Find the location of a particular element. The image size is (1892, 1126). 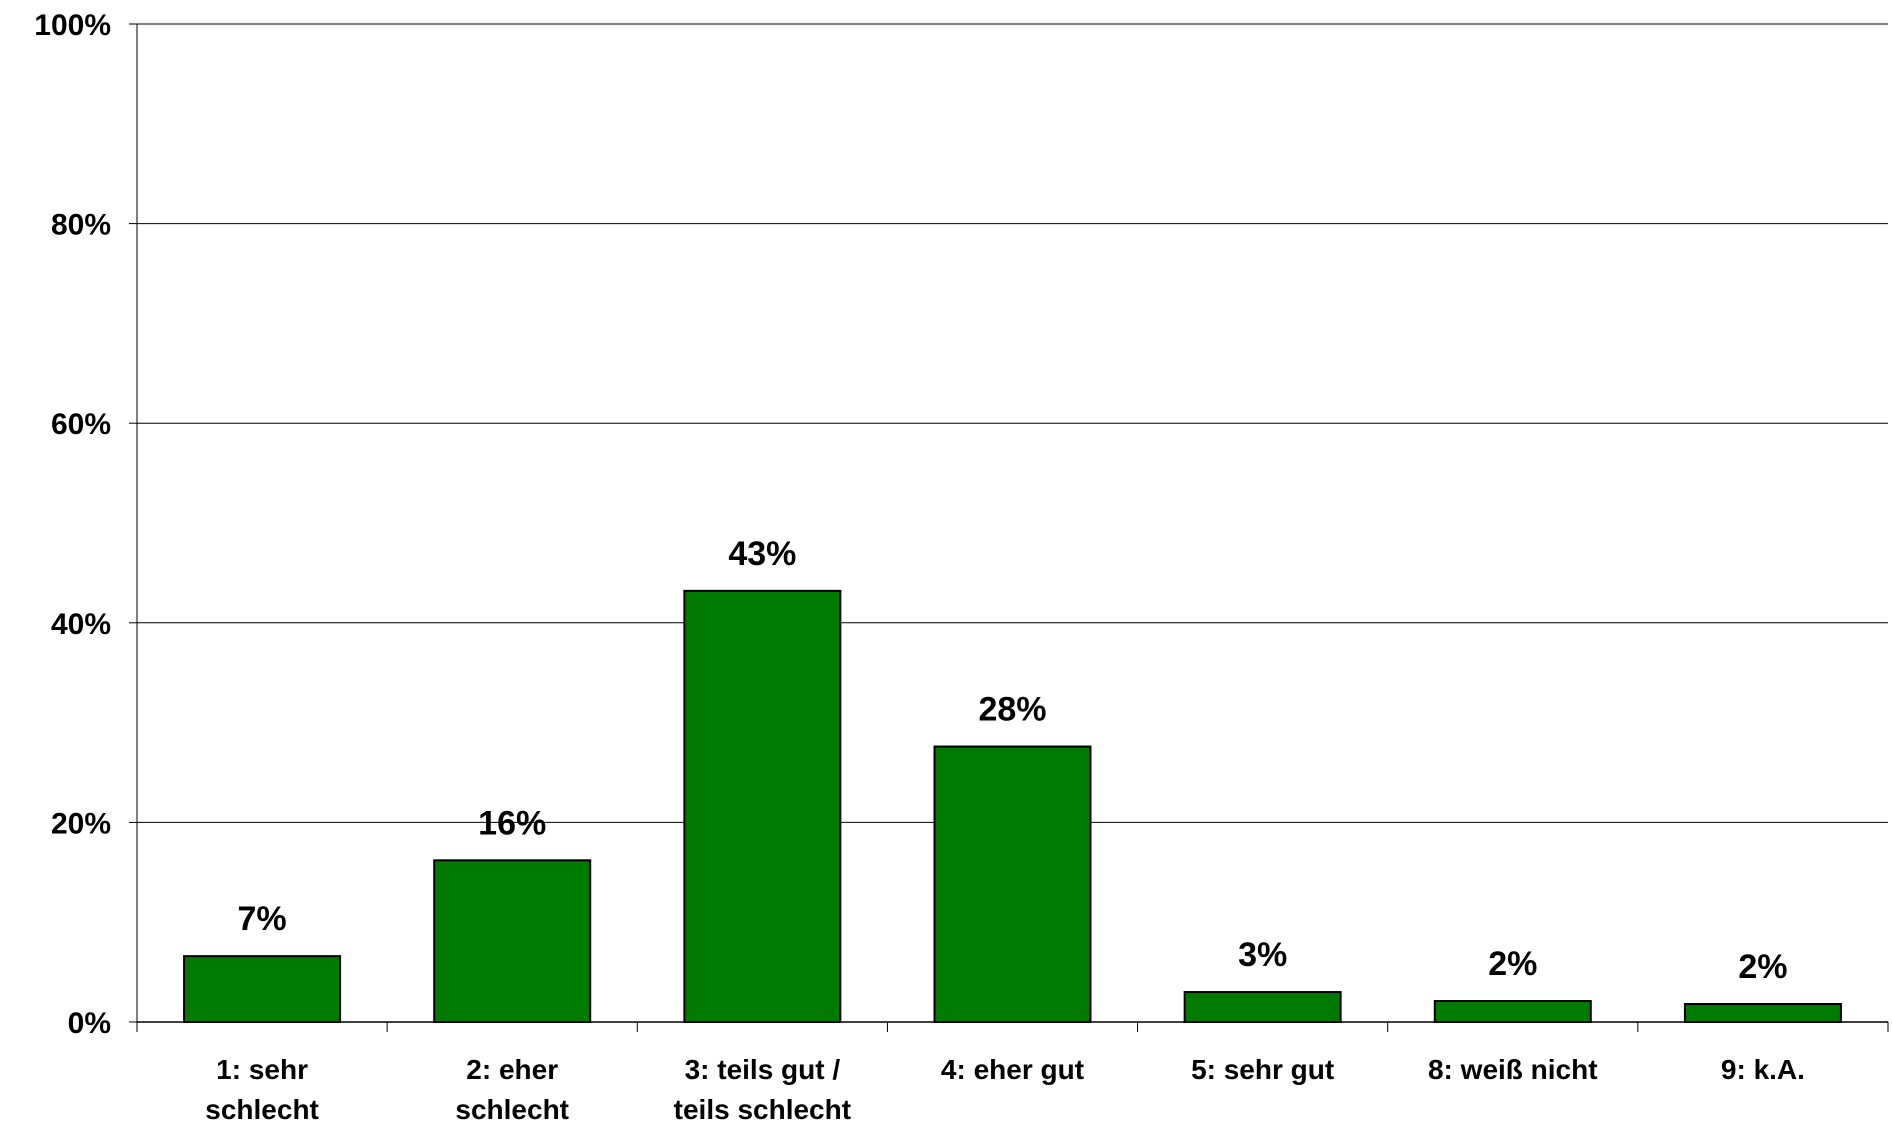

y-tick-label: 40% is located at coordinates (81, 624).